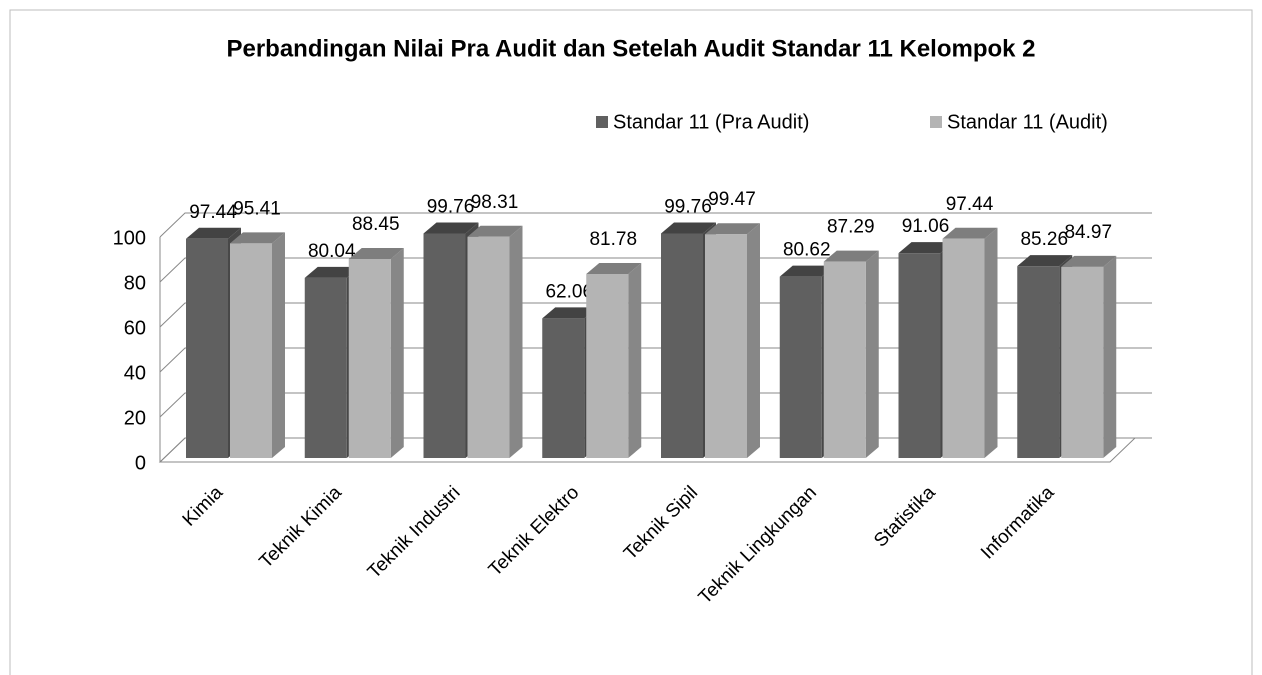 This screenshot has width=1262, height=675. Describe the element at coordinates (257, 208) in the screenshot. I see `data-label: 95.41` at that location.